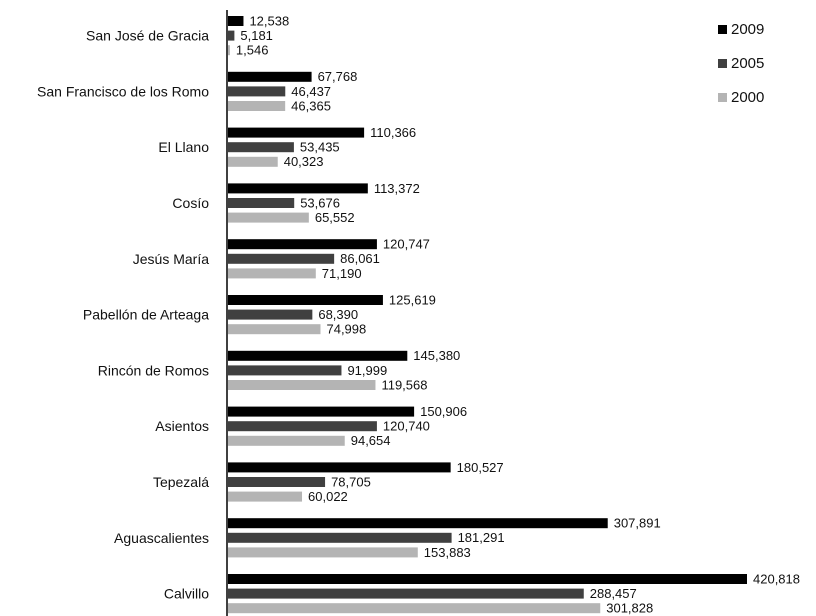 Image resolution: width=816 pixels, height=616 pixels. Describe the element at coordinates (346, 329) in the screenshot. I see `value-label-pabellon-de-arteaga-2000: 74,998` at that location.